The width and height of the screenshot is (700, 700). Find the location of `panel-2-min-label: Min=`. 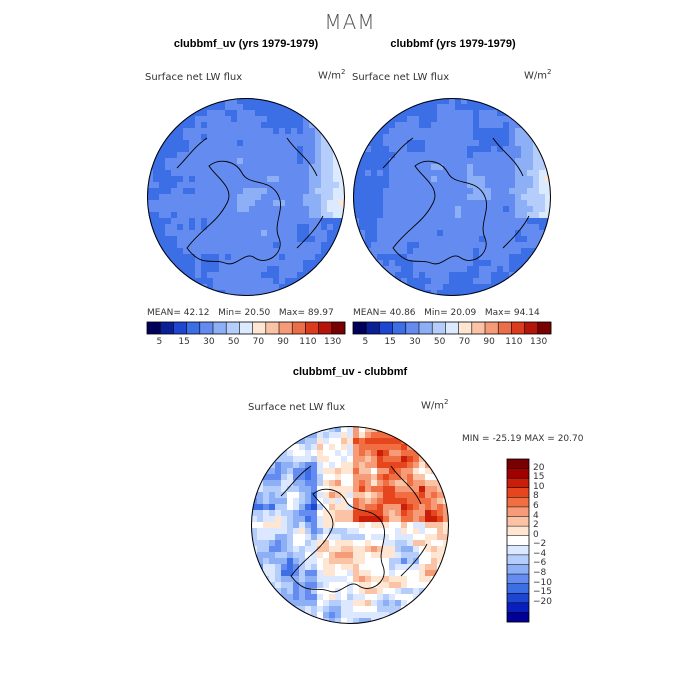

panel-2-min-label: Min= is located at coordinates (436, 313).